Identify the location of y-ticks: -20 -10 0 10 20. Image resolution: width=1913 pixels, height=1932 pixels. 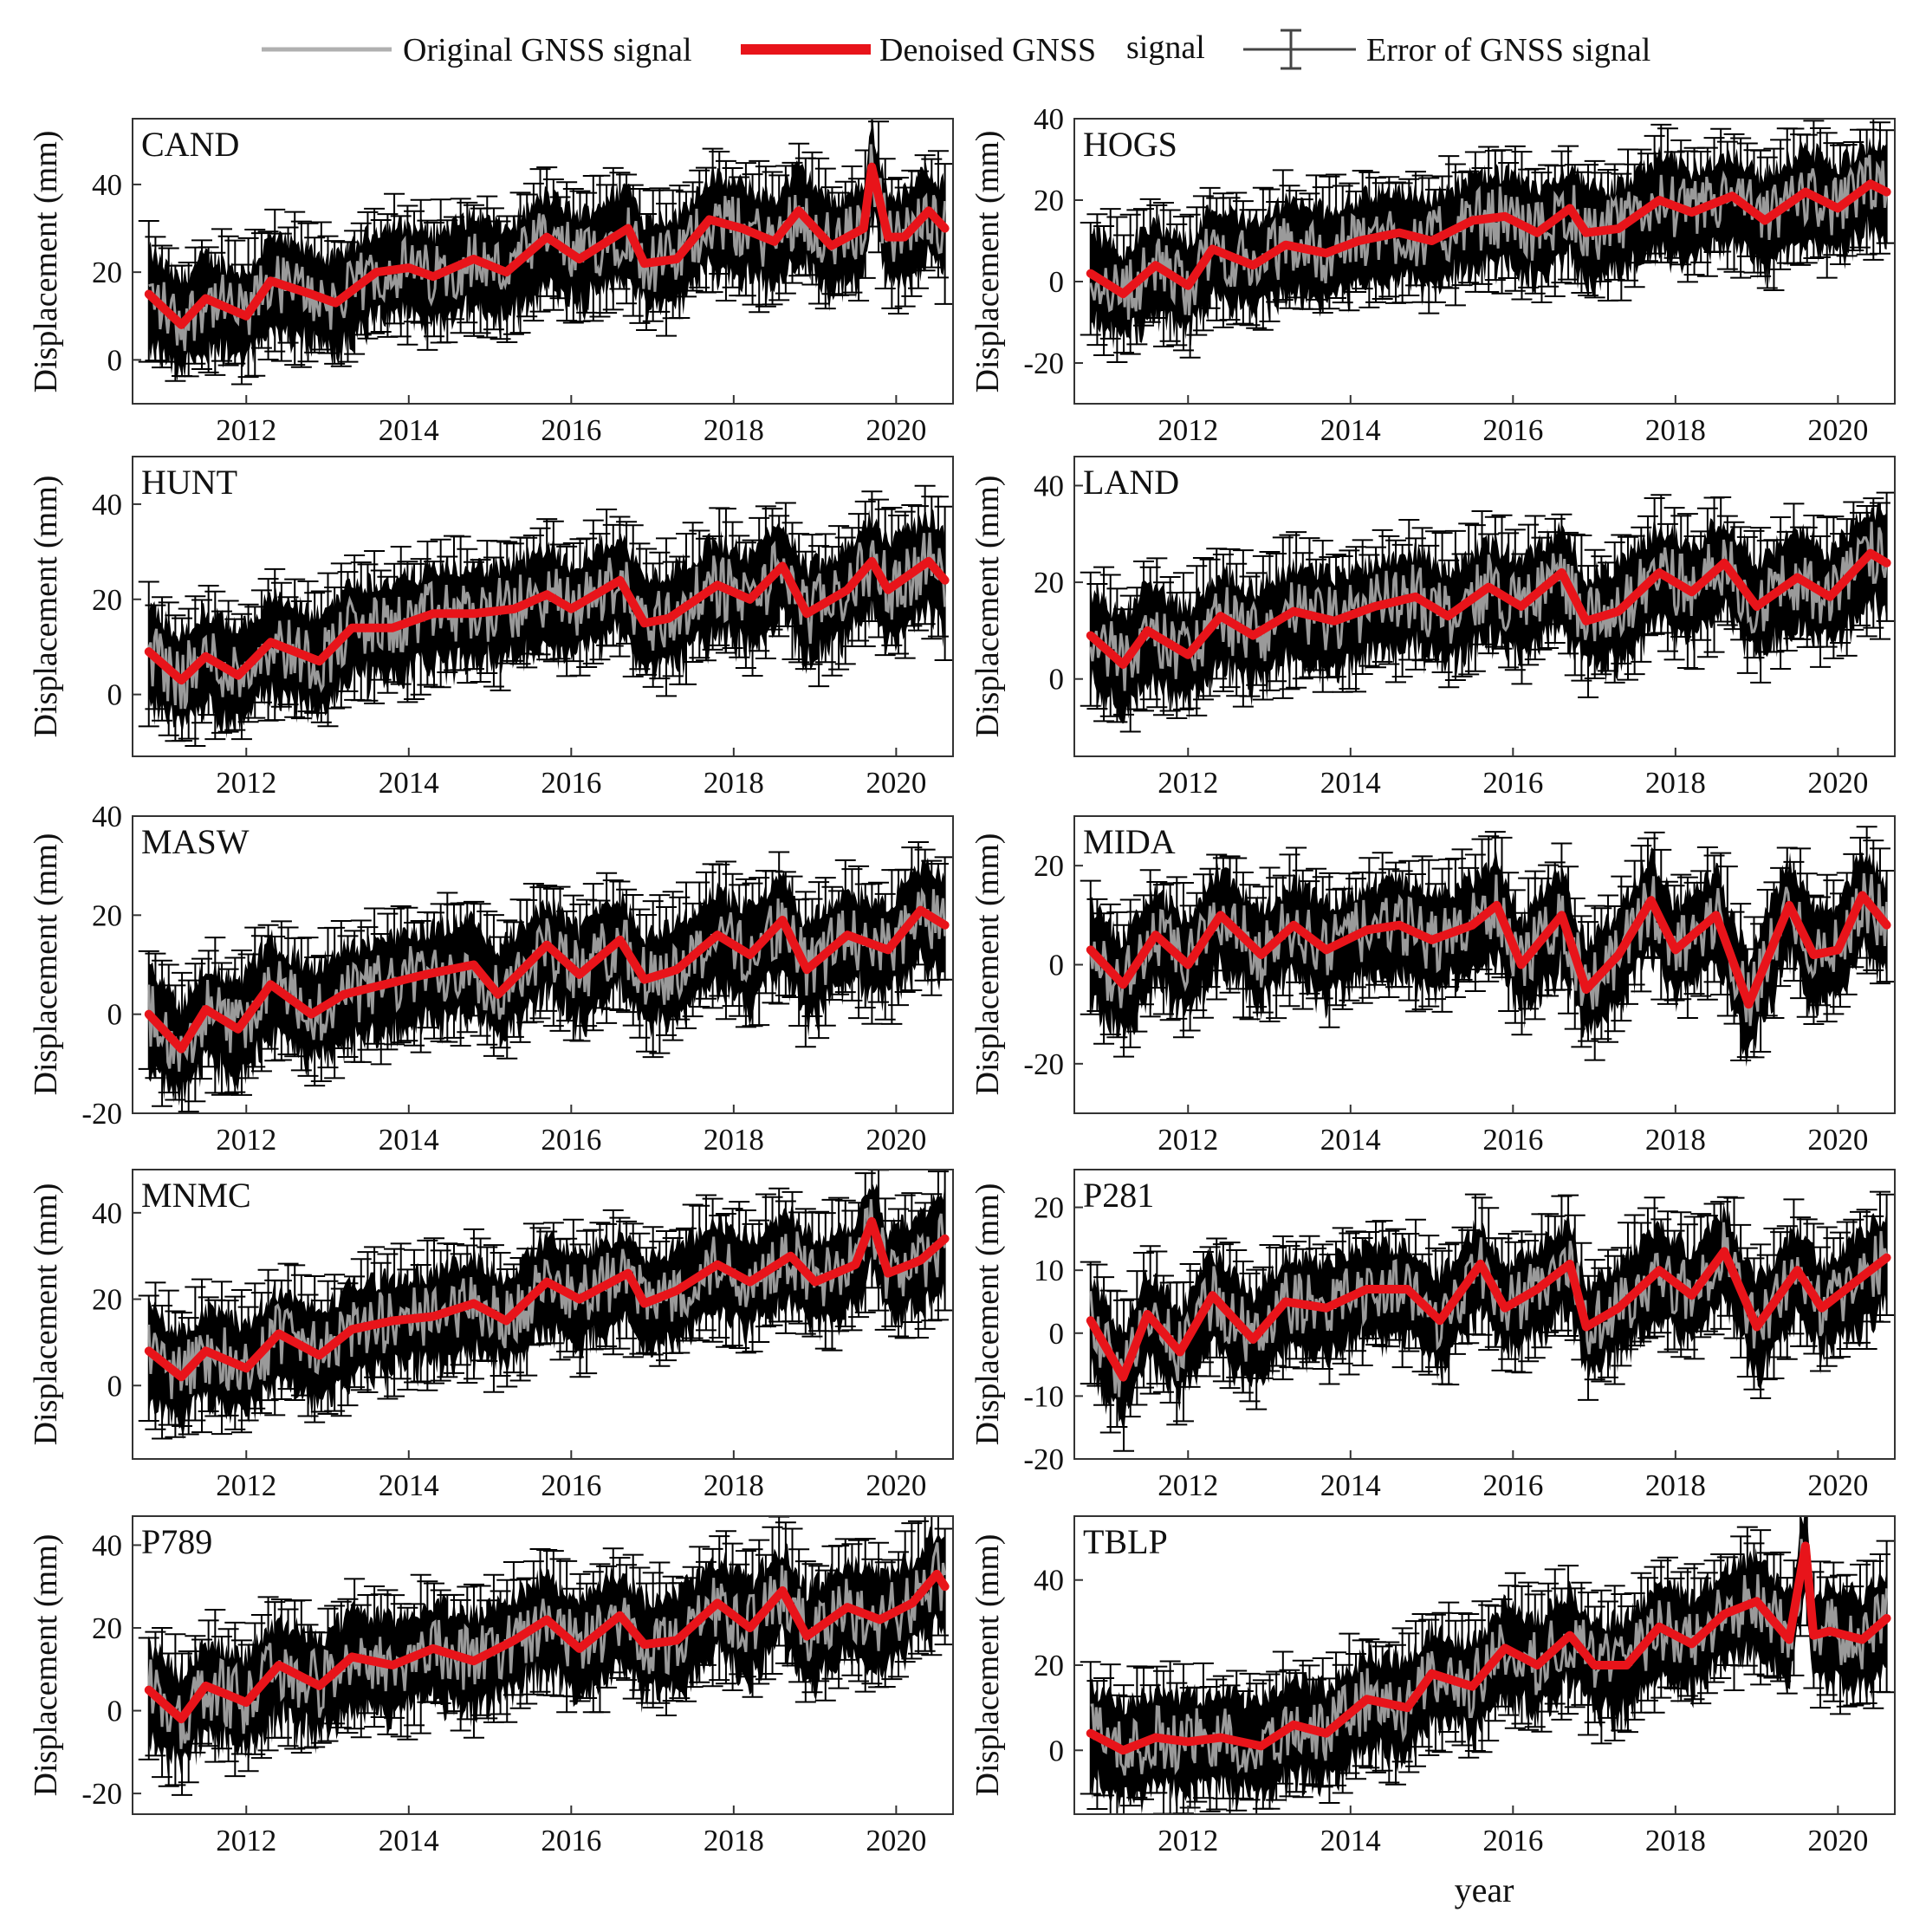
(1053, 1334).